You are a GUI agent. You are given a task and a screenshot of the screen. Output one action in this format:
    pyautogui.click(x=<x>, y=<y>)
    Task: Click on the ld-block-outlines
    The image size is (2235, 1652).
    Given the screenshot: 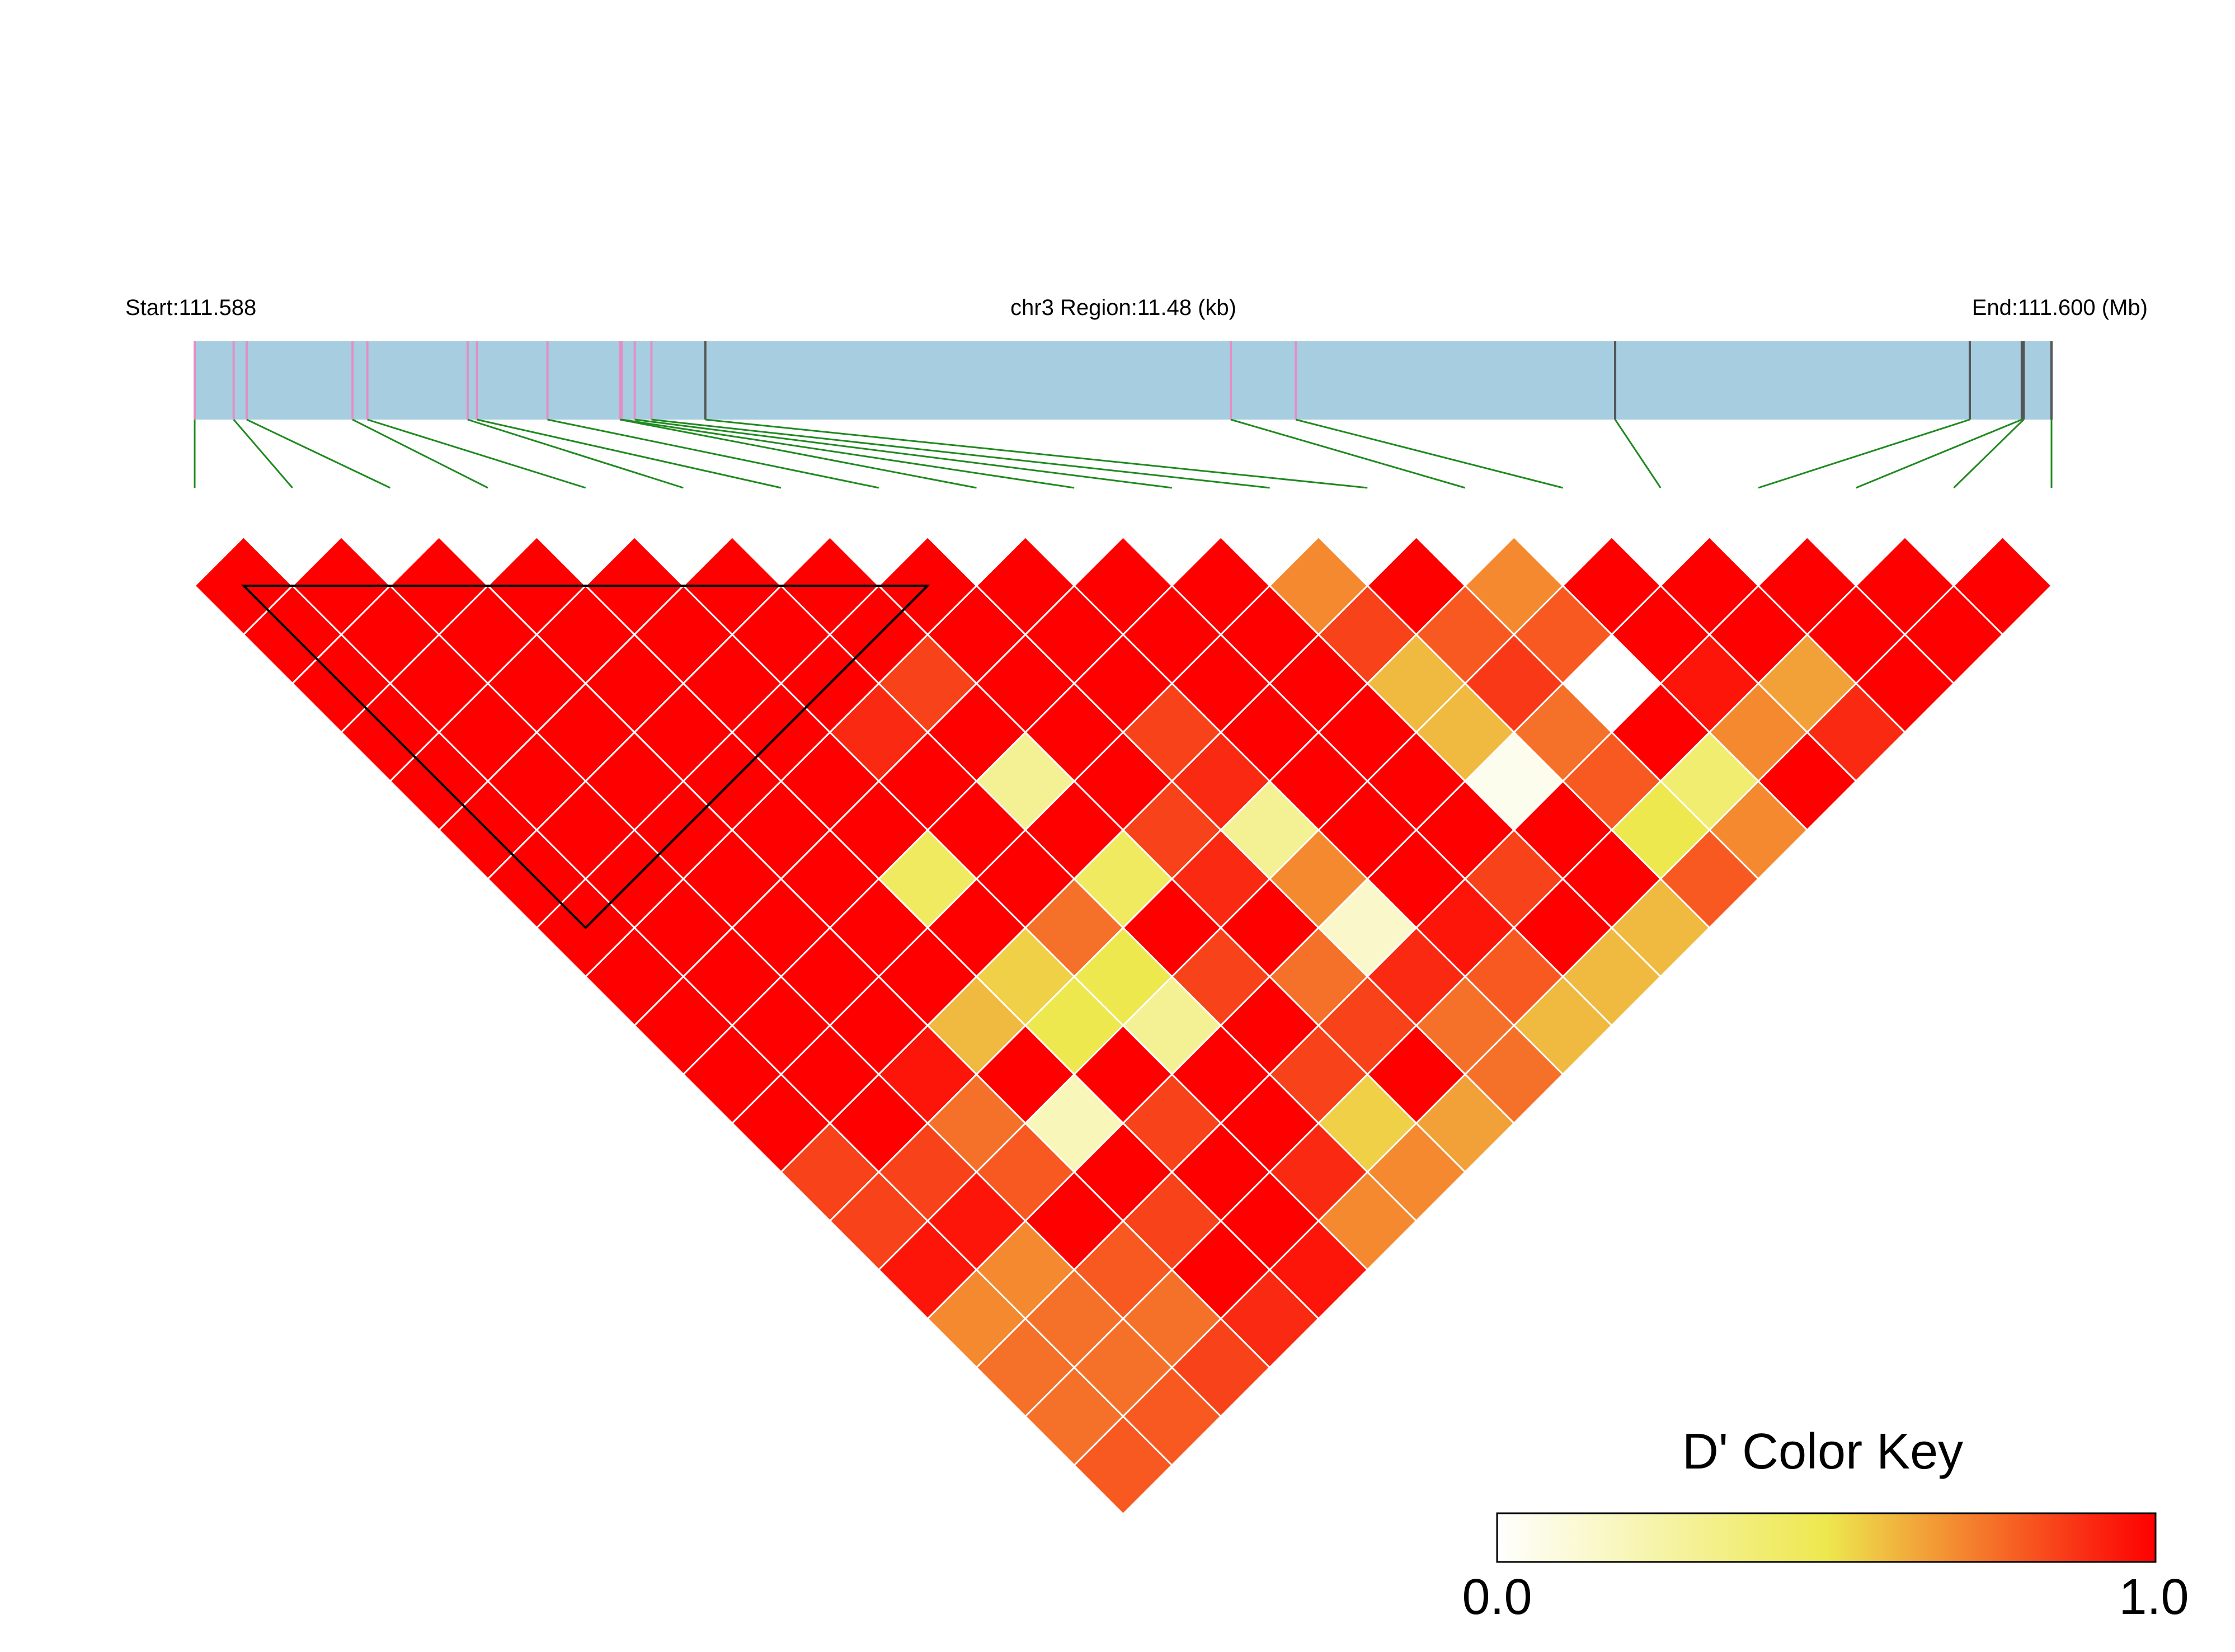 What is the action you would take?
    pyautogui.click(x=585, y=758)
    